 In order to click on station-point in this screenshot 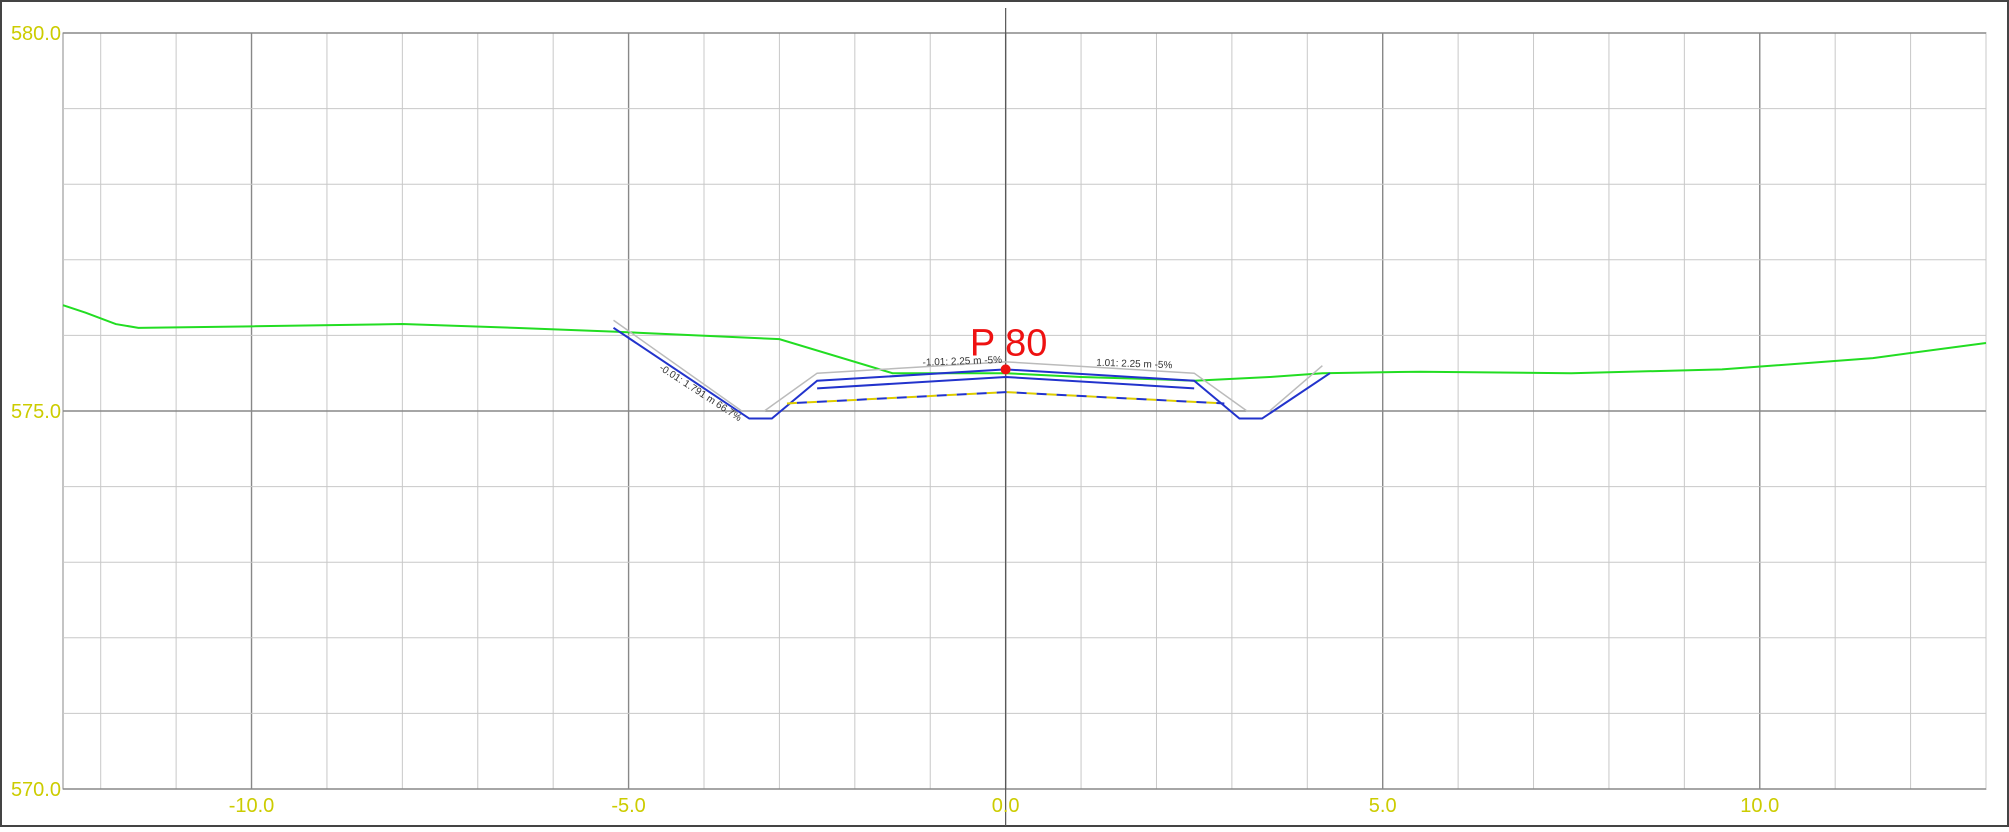, I will do `click(1005, 369)`.